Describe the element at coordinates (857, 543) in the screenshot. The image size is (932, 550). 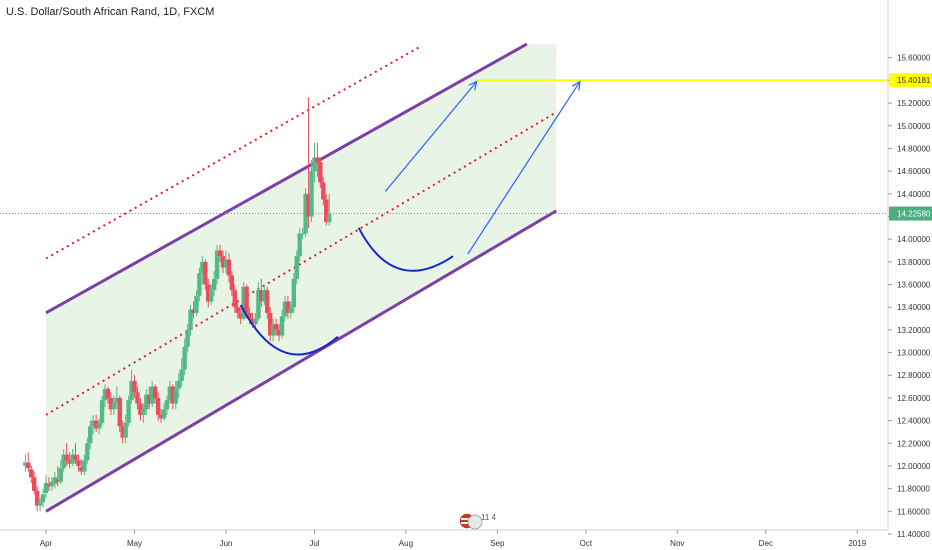
I see `x-tick-label: 2019` at that location.